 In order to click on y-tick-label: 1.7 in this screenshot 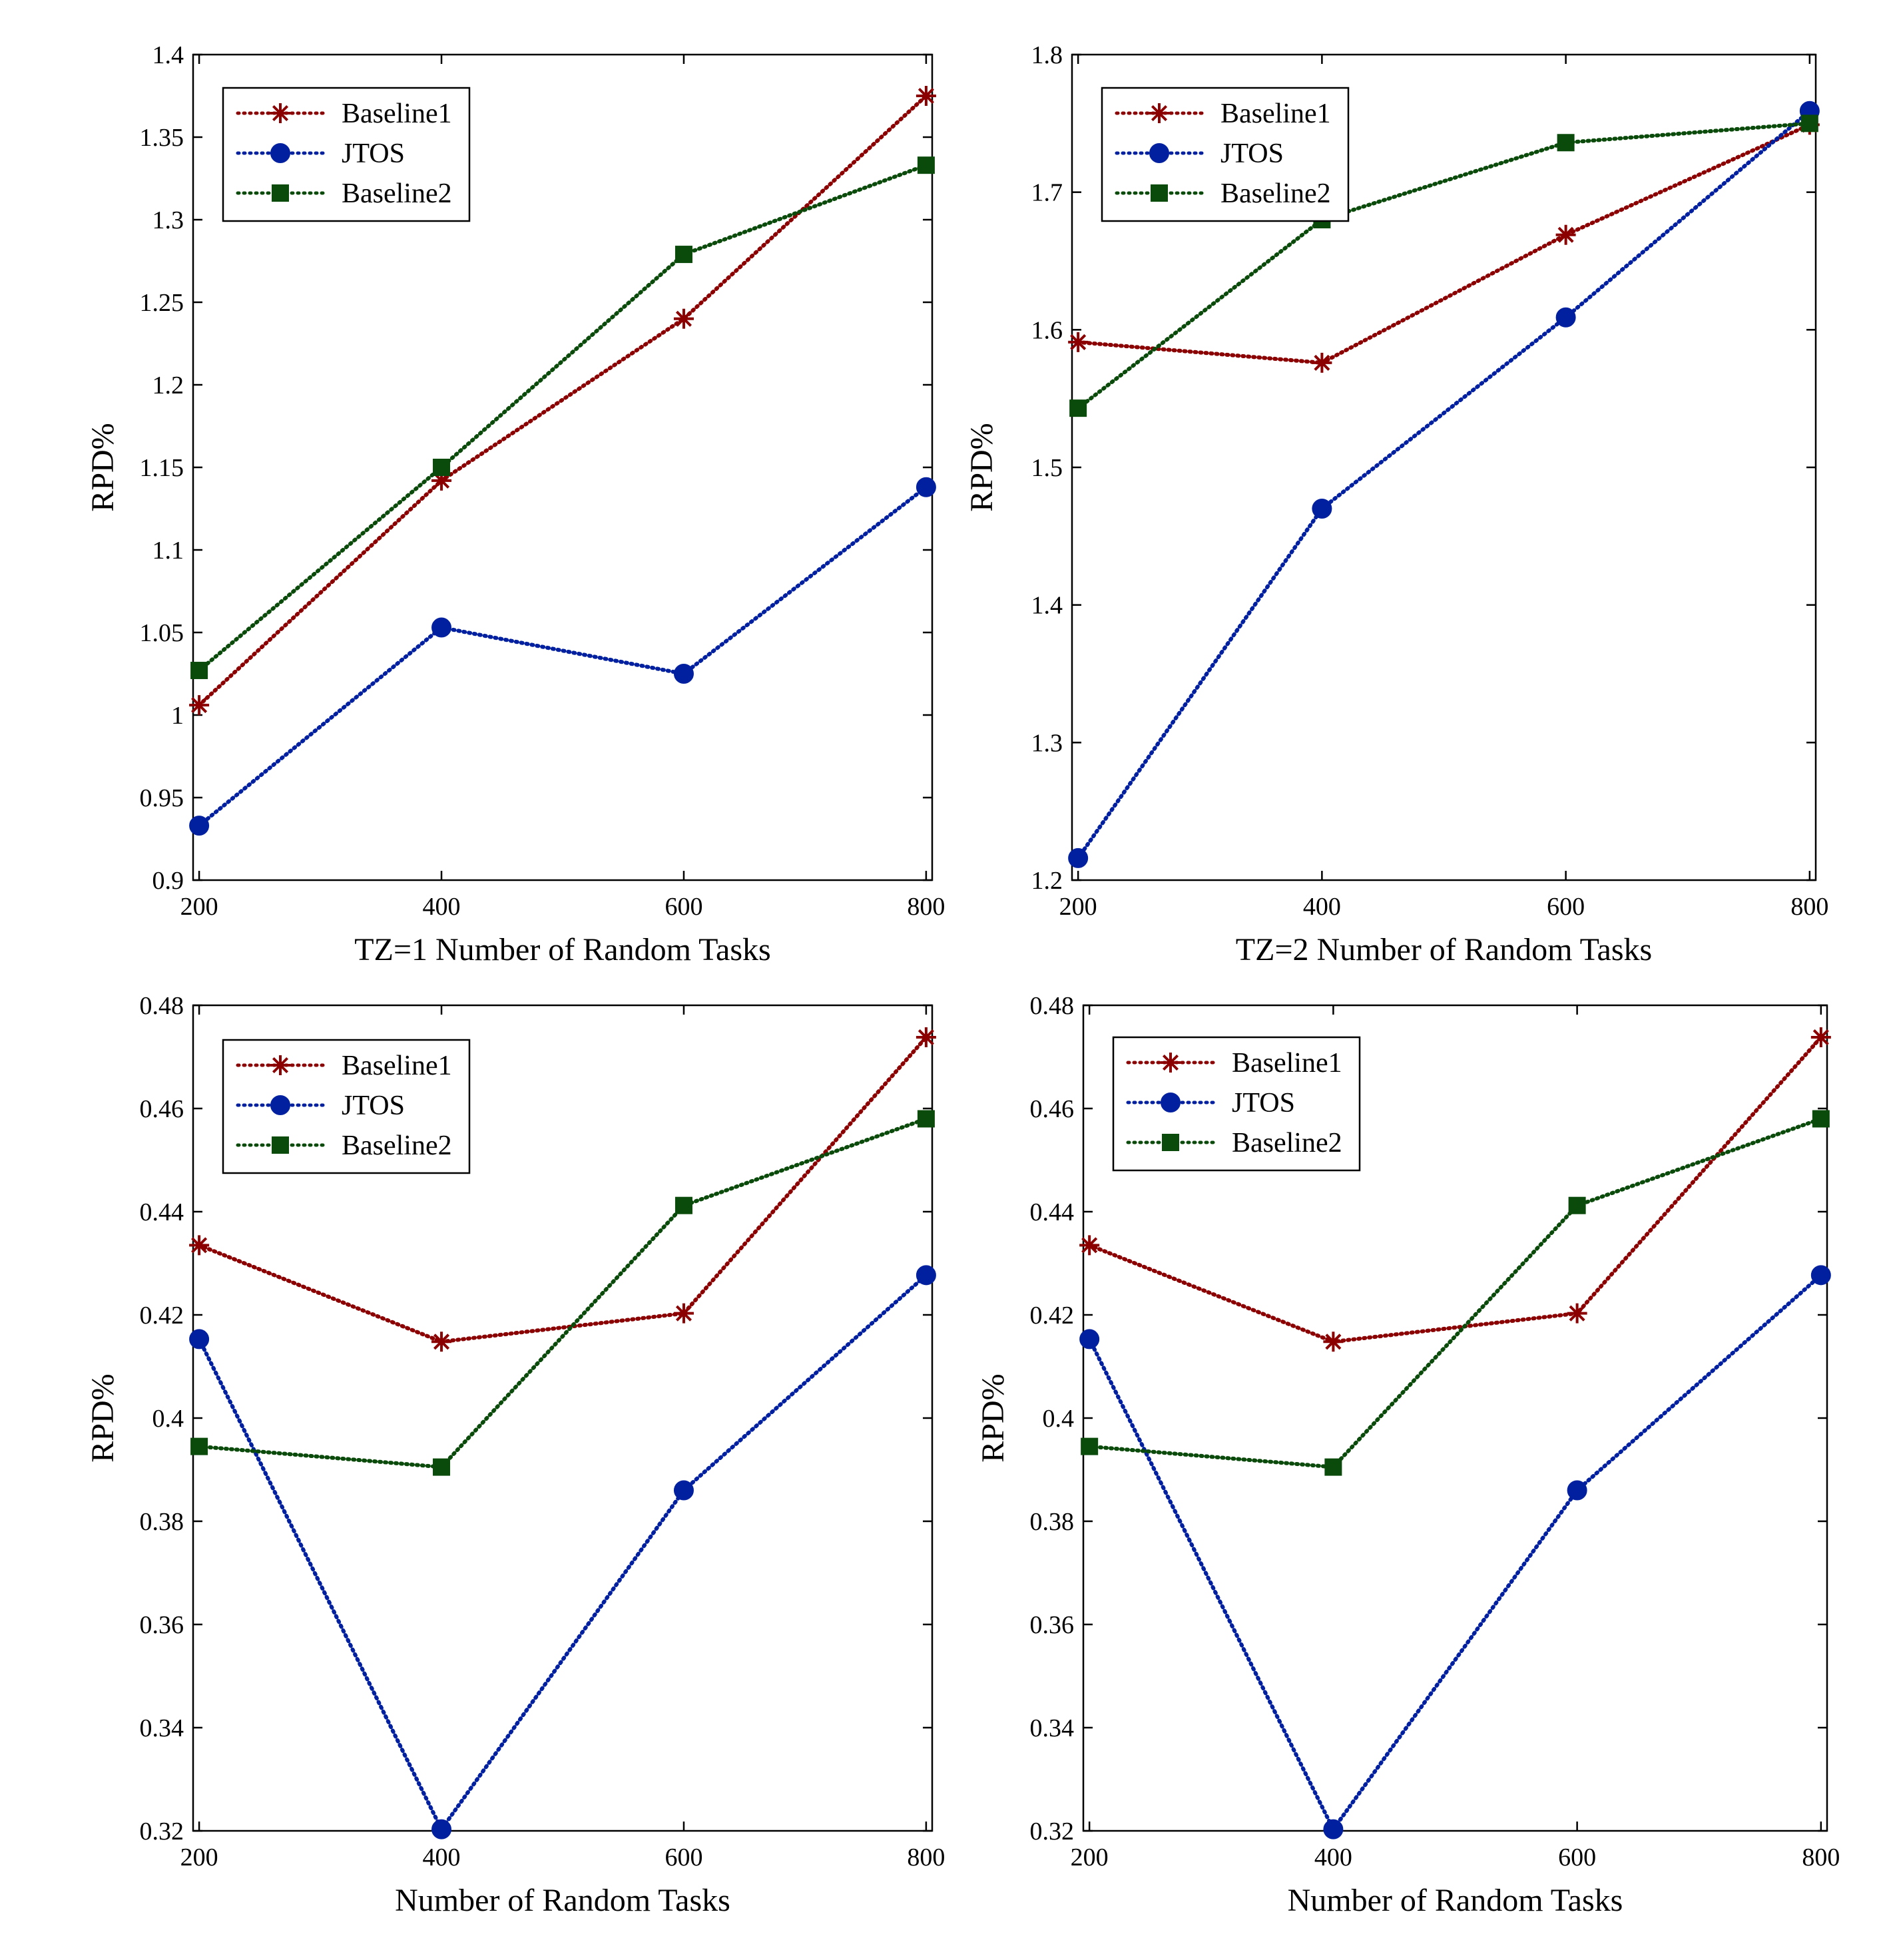, I will do `click(1047, 193)`.